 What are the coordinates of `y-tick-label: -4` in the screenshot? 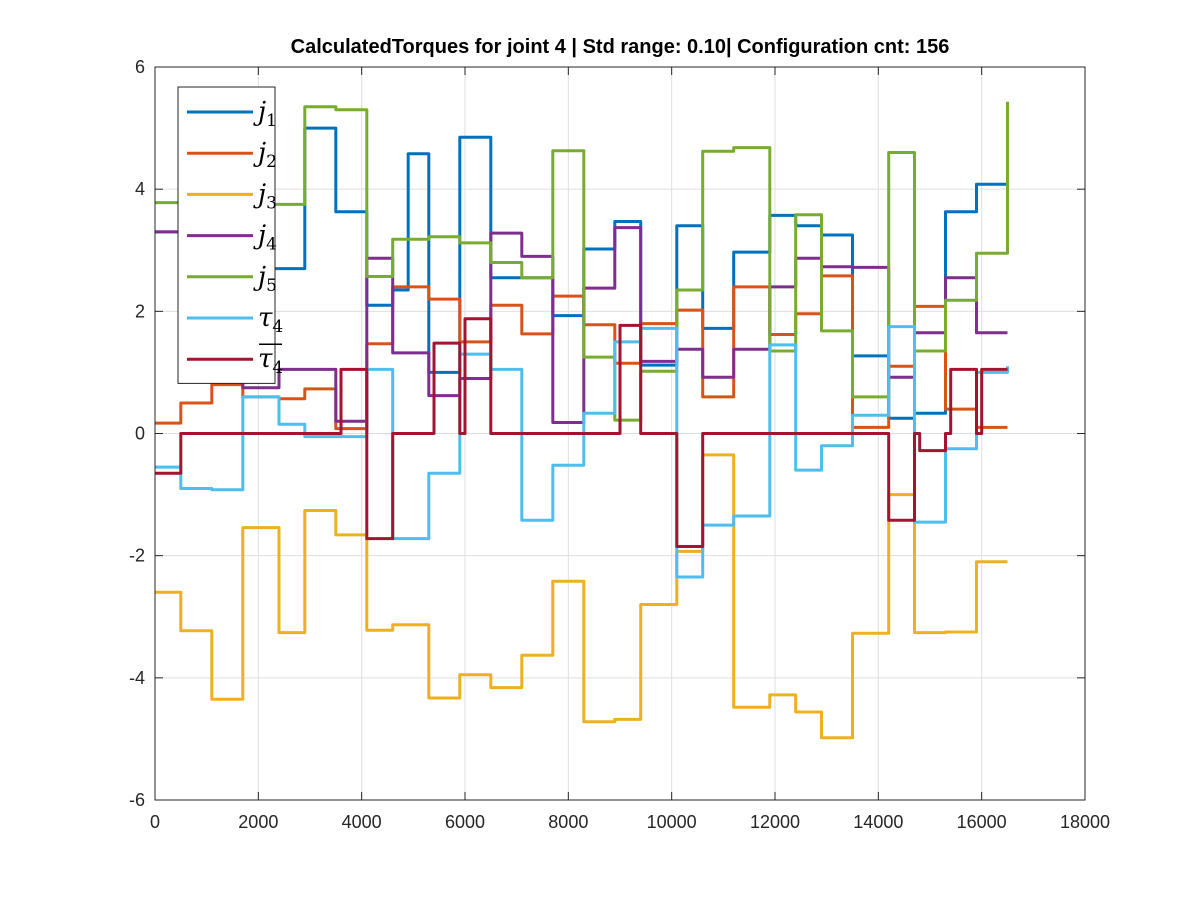 It's located at (137, 678).